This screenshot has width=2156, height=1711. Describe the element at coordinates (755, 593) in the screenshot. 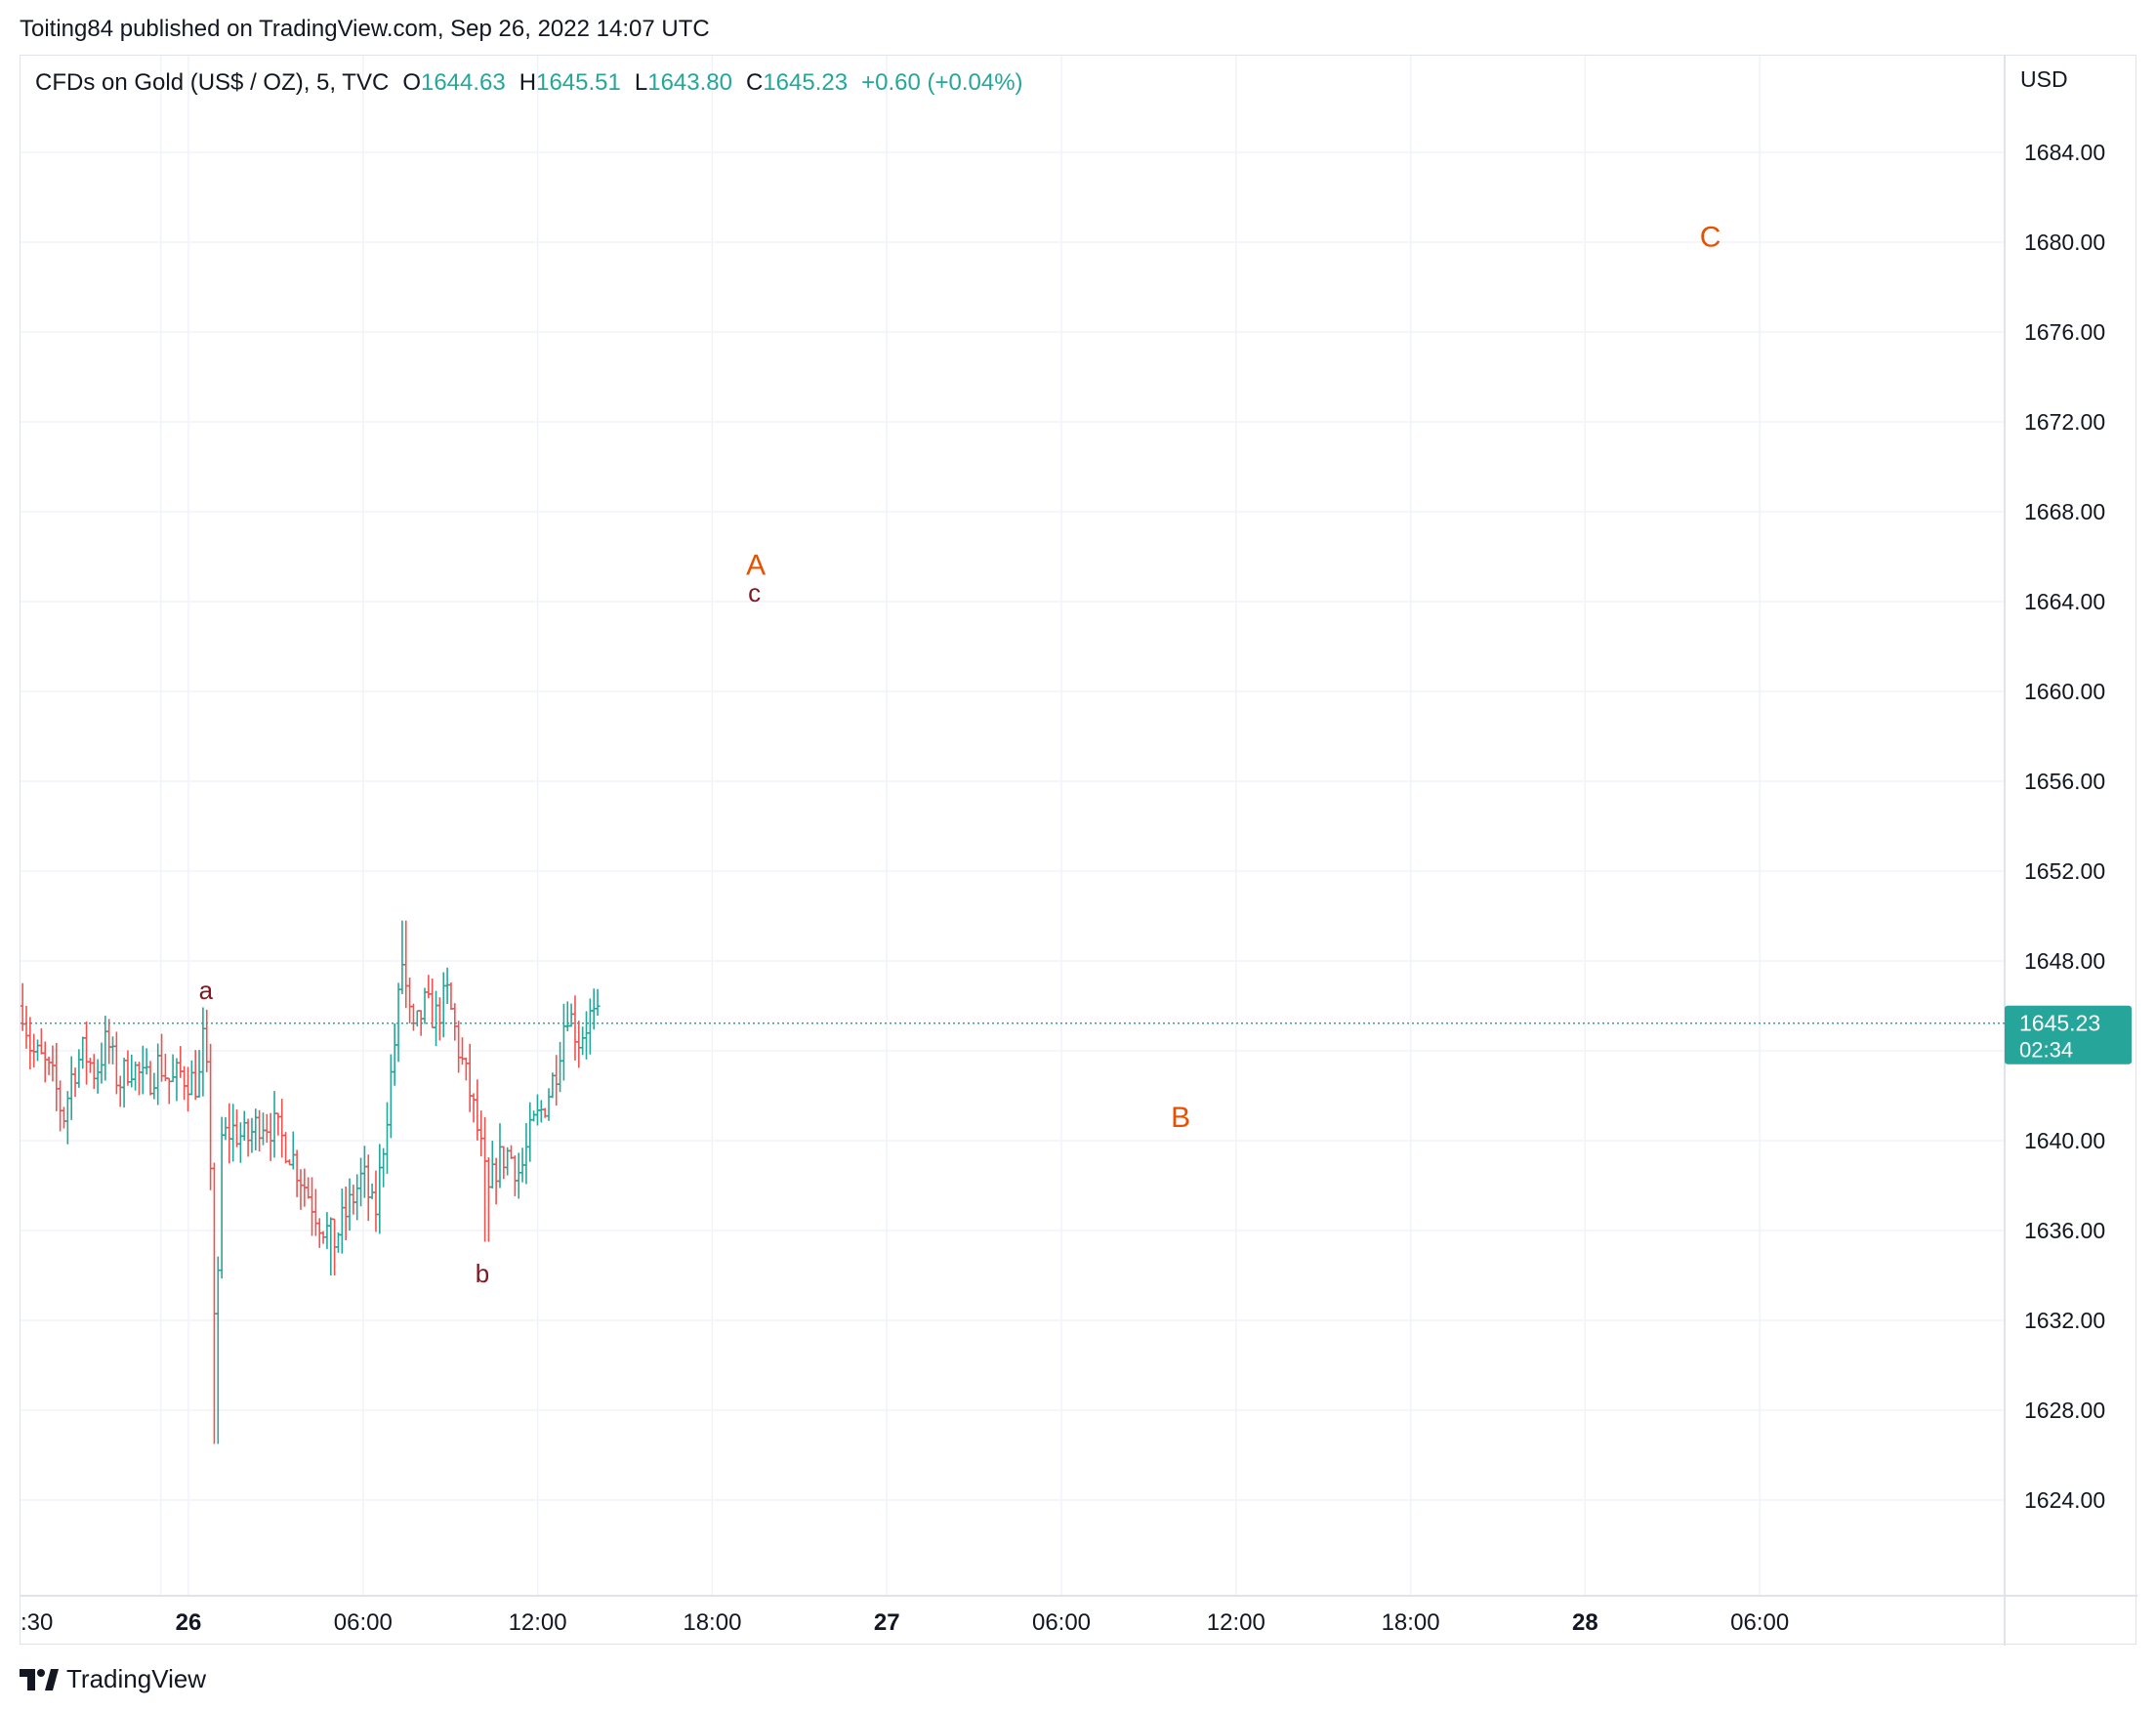

I see `wave-label-c: c` at that location.